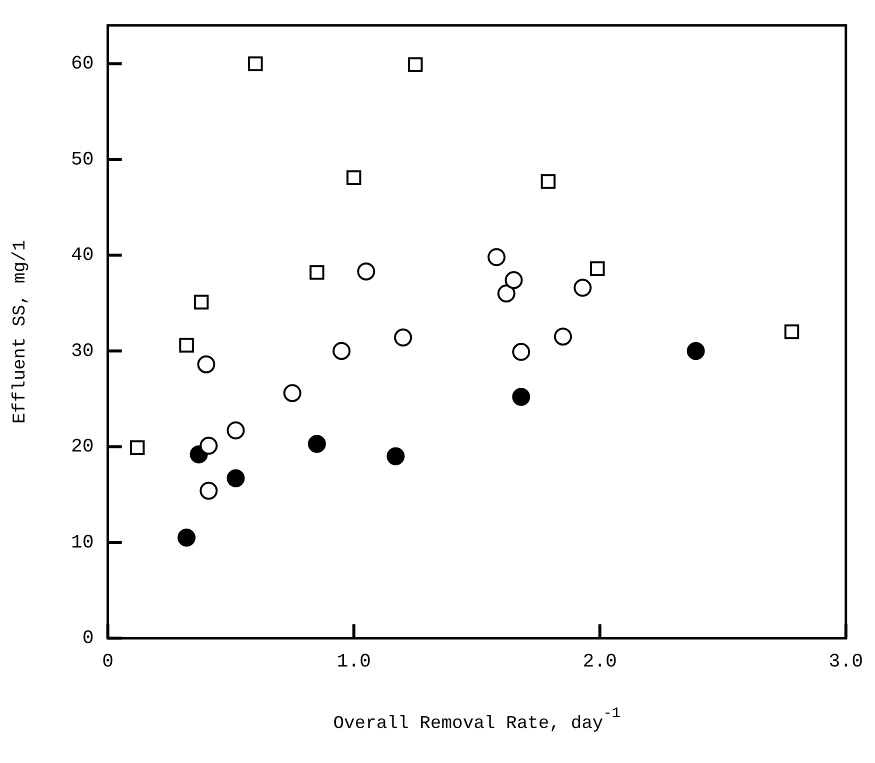 The height and width of the screenshot is (763, 875). I want to click on x-tick-label: 0, so click(108, 661).